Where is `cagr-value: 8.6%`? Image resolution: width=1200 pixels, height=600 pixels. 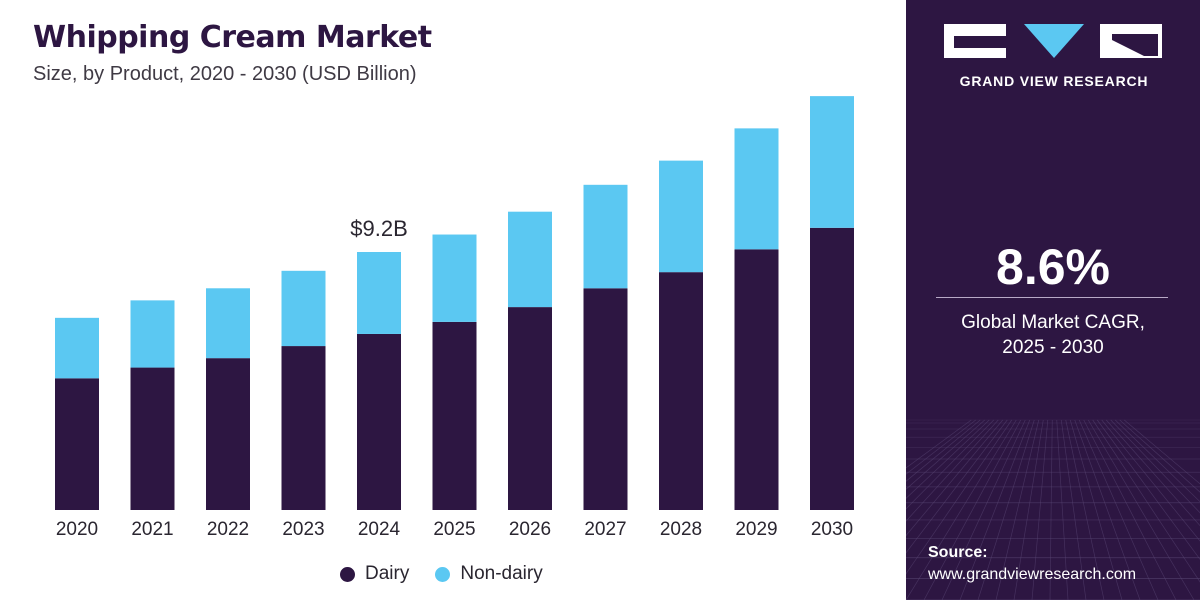 cagr-value: 8.6% is located at coordinates (1053, 267).